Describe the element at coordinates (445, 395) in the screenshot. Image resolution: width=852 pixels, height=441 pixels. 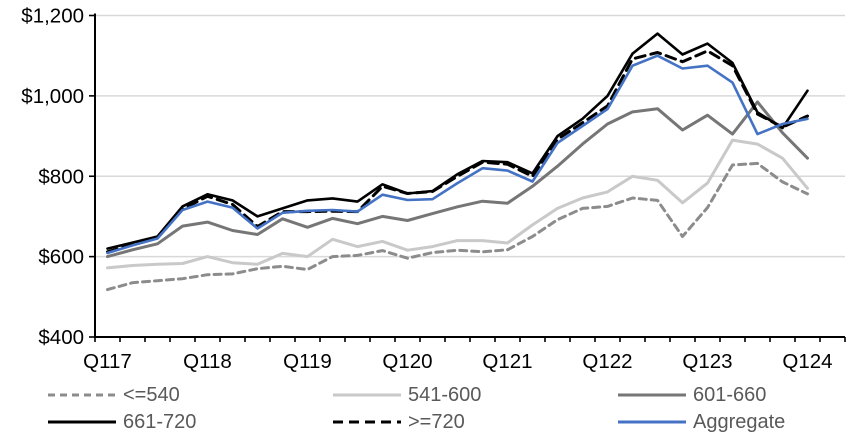
I see `legend-label-541-600: 541-600` at that location.